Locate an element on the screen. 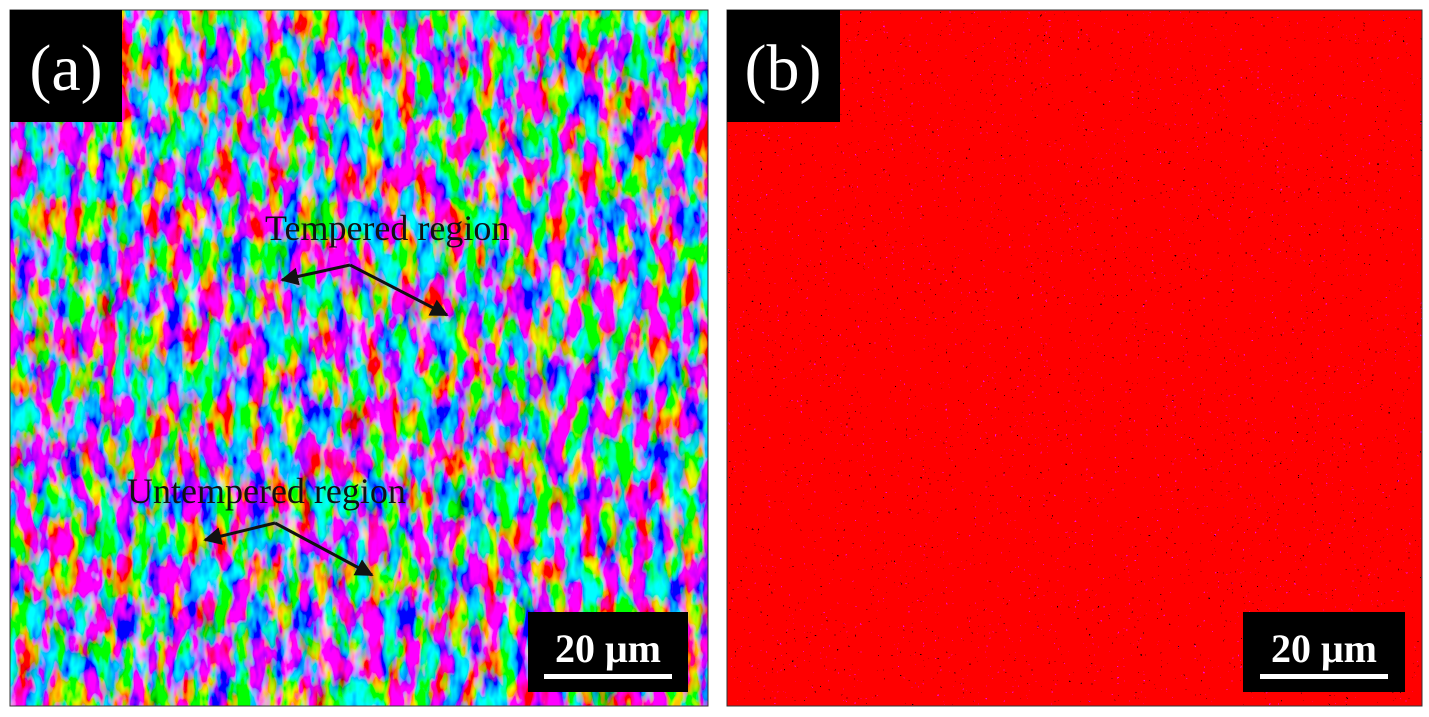  panel-label: (b) is located at coordinates (783, 68).